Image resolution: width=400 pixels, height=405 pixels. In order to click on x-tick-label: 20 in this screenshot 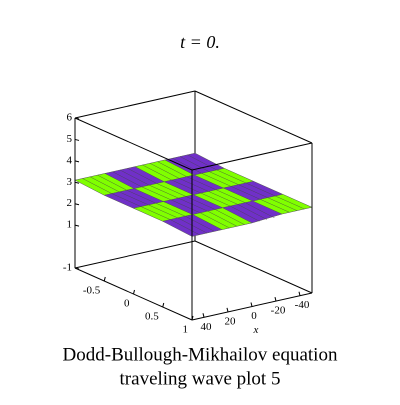, I will do `click(231, 321)`.